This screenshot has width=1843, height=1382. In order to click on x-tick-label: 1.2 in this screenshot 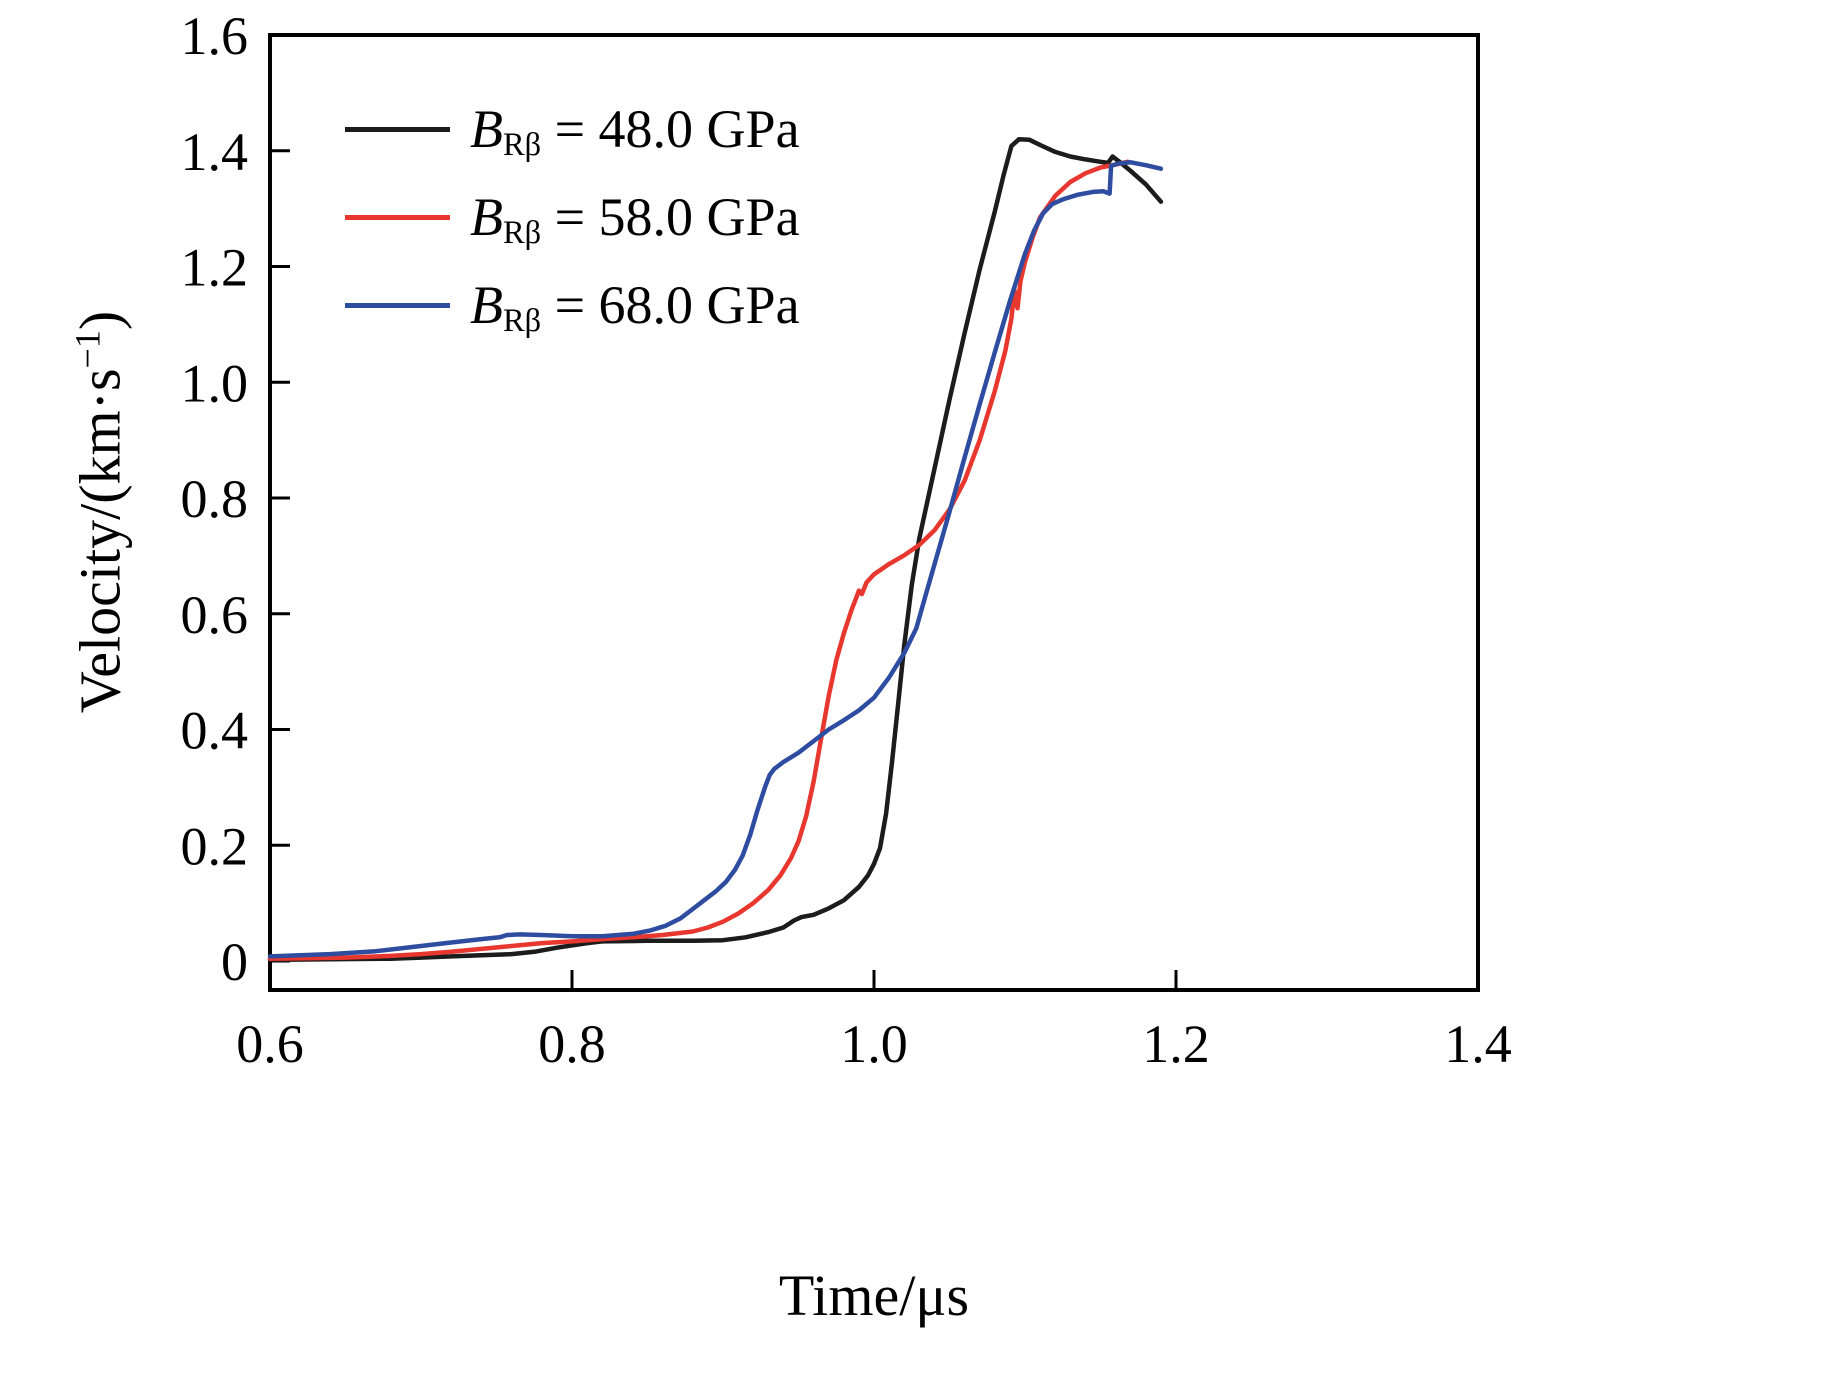, I will do `click(1176, 1044)`.